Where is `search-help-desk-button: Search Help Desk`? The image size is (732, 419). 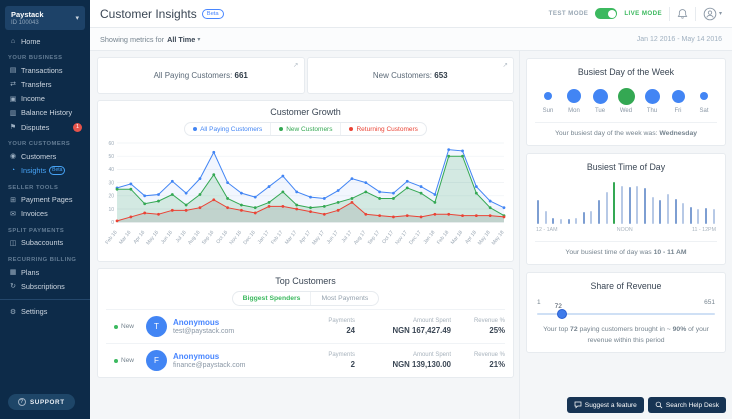
search-help-desk-button: Search Help Desk is located at coordinates (686, 405).